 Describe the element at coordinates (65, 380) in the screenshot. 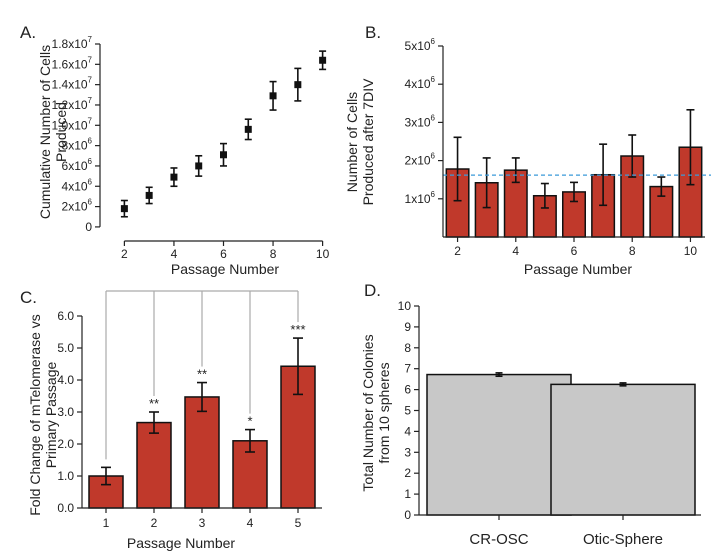

I see `panel-c-y-tick-label: 4.0` at that location.